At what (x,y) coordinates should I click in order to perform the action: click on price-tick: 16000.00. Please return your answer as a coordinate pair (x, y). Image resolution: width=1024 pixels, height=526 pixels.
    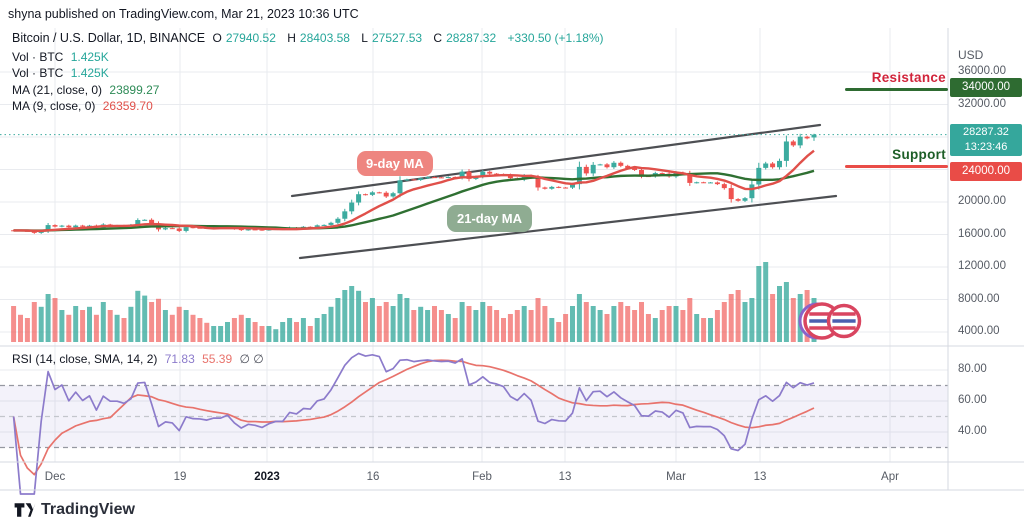
    Looking at the image, I should click on (982, 233).